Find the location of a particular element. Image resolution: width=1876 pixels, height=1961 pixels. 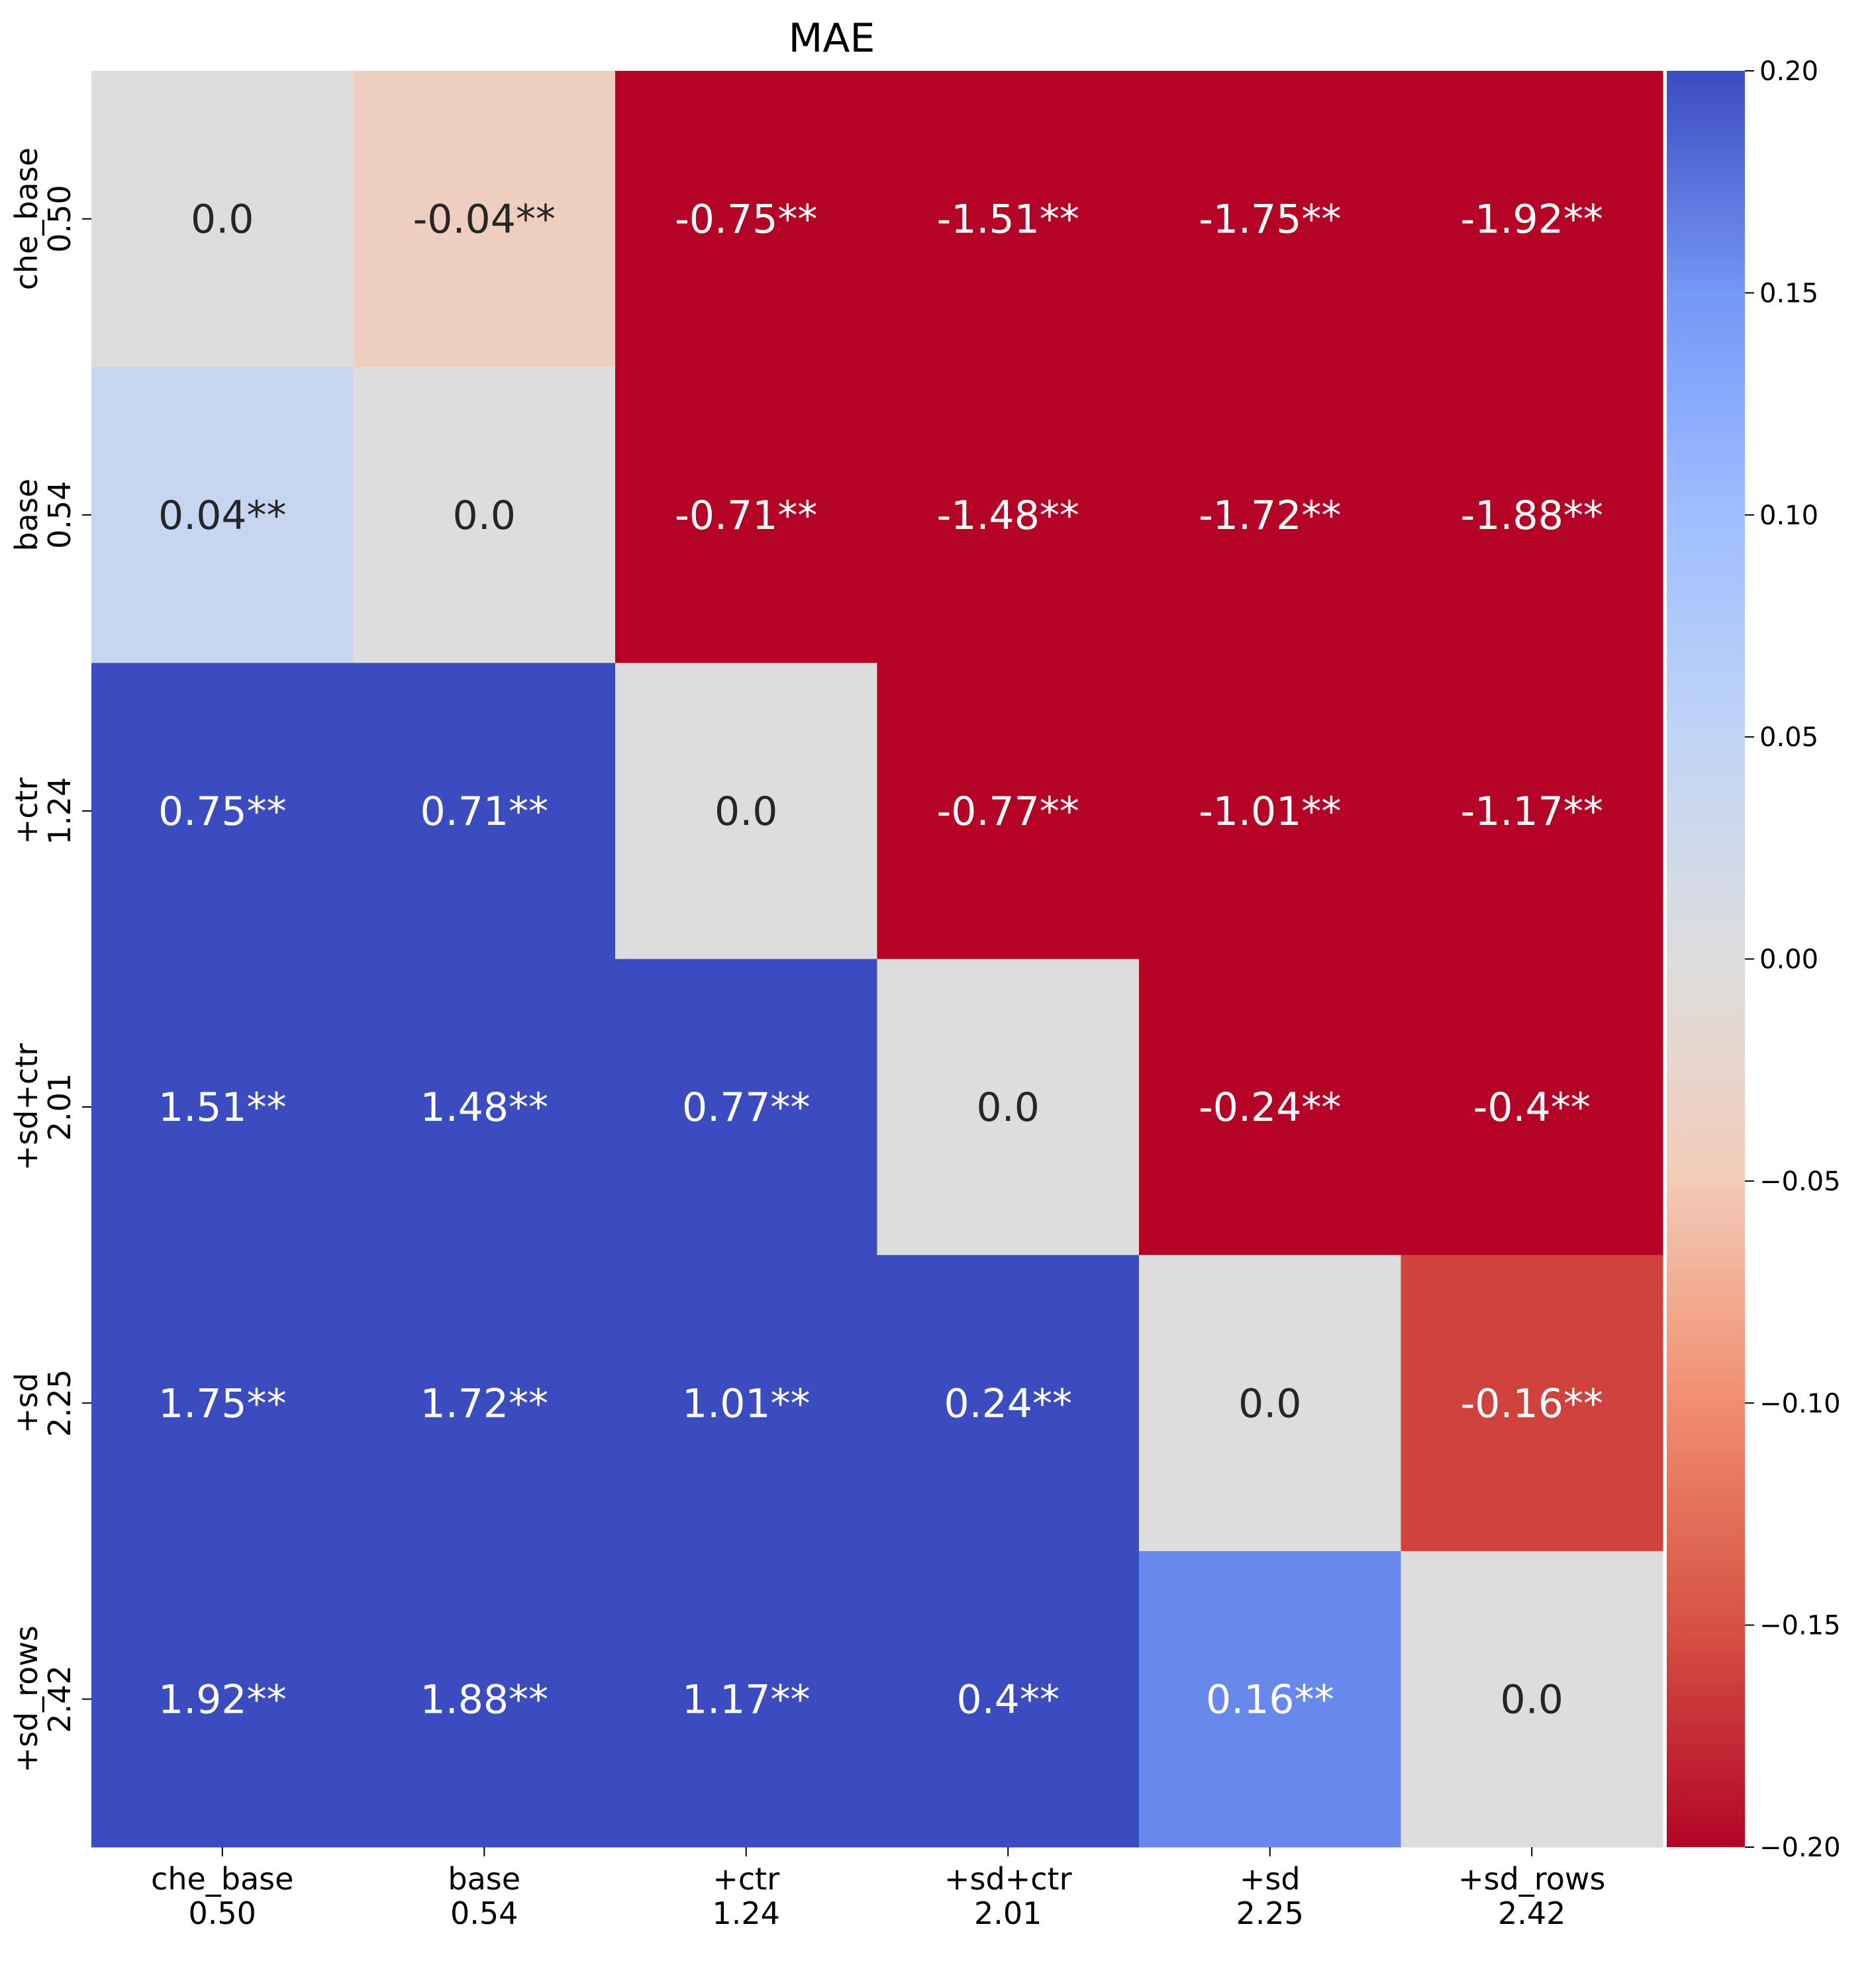

cell-annotation: 1.88** is located at coordinates (484, 1700).